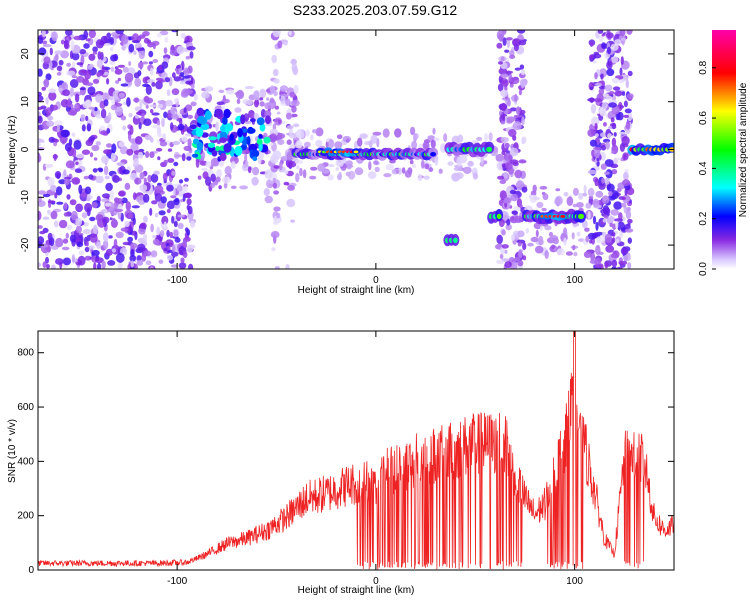 The image size is (750, 600). Describe the element at coordinates (25, 461) in the screenshot. I see `y-tick-label: 400` at that location.